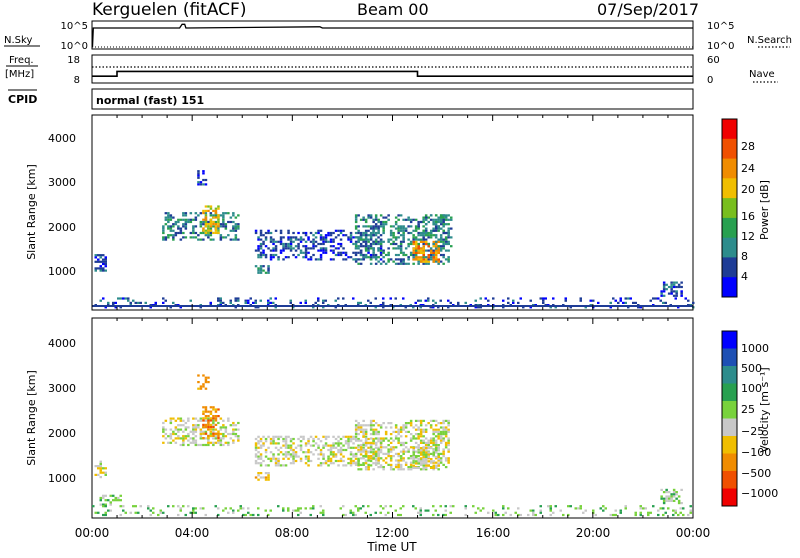 The width and height of the screenshot is (800, 558). What do you see at coordinates (756, 473) in the screenshot?
I see `vel-cbar-tick-neg500: −500` at bounding box center [756, 473].